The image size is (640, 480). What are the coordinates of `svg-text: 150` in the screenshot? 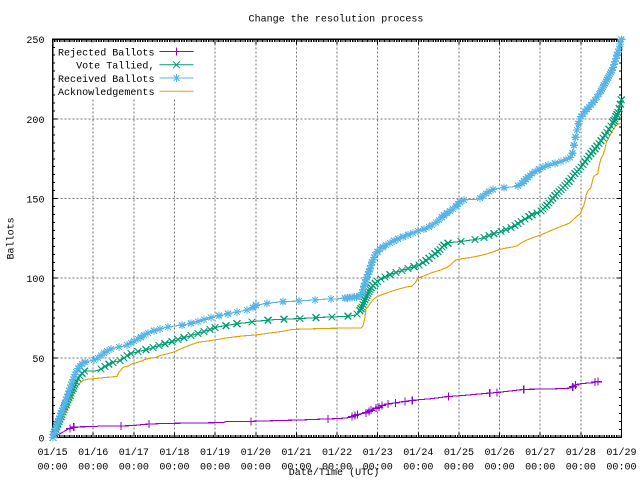 It's located at (35, 200).